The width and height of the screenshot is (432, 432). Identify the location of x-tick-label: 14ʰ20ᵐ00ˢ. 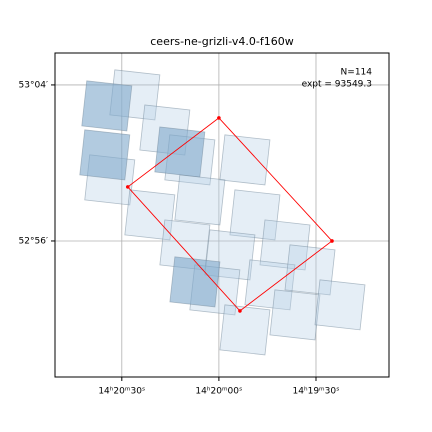
(218, 392).